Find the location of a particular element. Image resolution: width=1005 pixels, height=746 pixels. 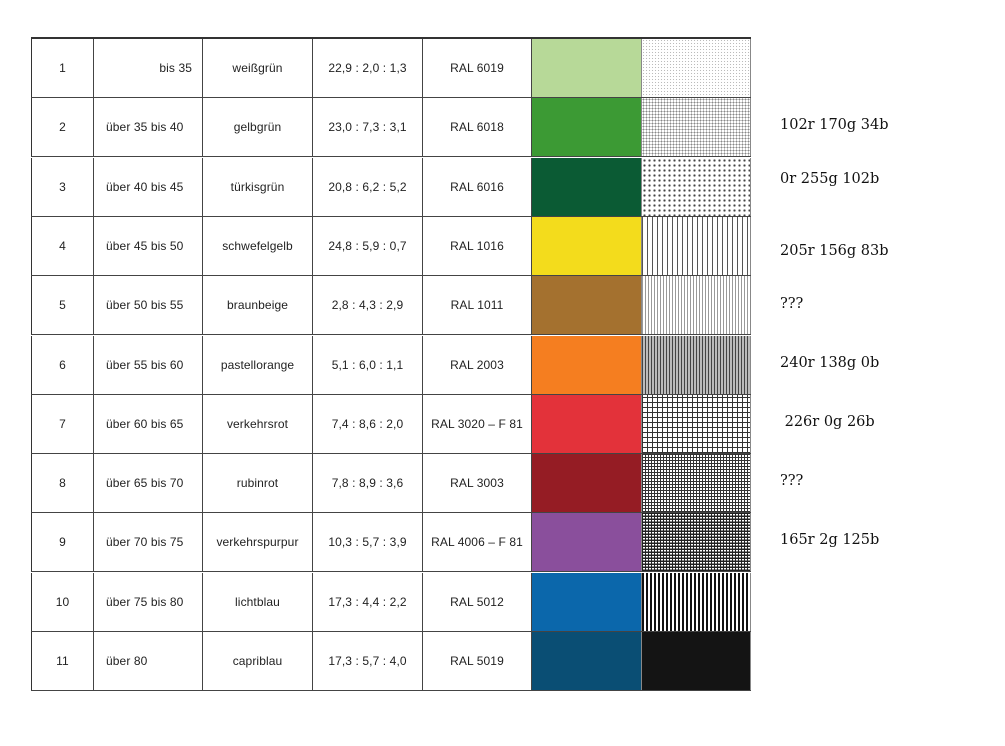

ral-code: RAL 3020 – F 81 is located at coordinates (477, 423).